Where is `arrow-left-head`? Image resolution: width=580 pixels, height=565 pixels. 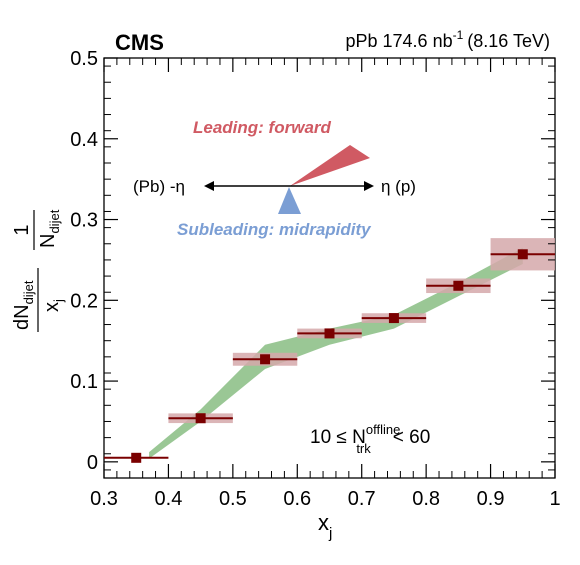 arrow-left-head is located at coordinates (209, 186).